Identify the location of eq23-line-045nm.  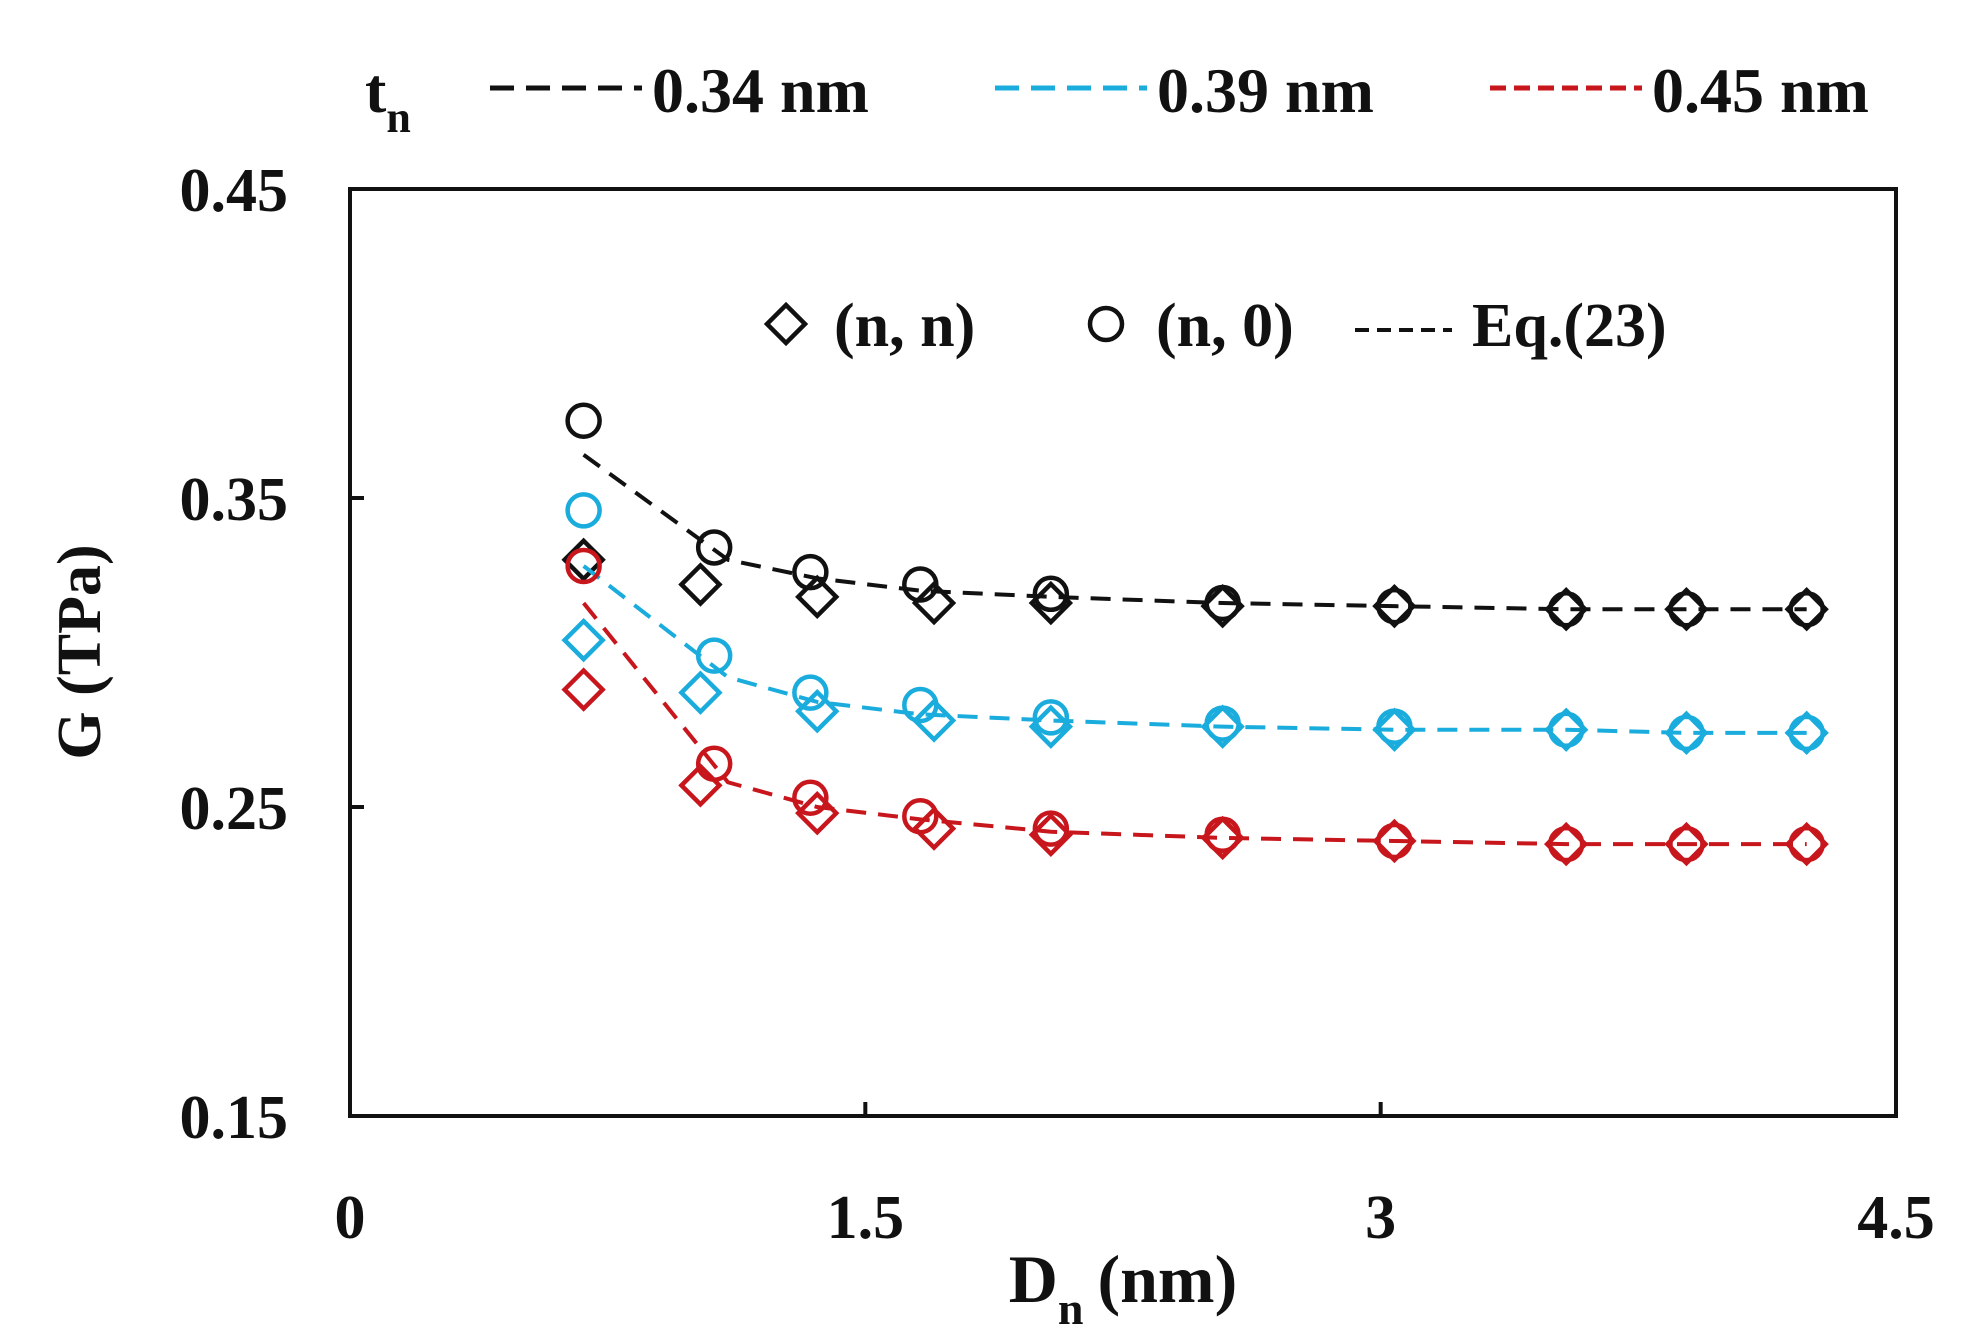
(1194, 724).